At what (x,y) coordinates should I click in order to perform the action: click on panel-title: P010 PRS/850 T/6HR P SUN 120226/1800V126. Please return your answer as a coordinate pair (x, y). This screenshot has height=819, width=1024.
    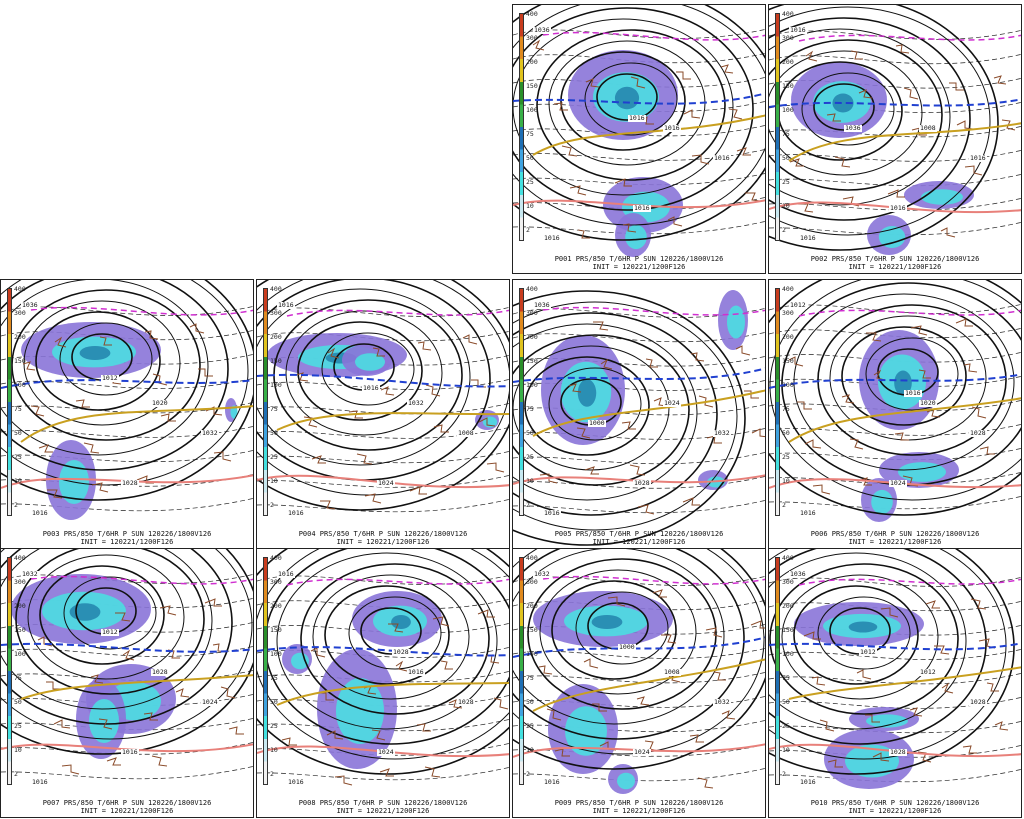
    Looking at the image, I should click on (895, 803).